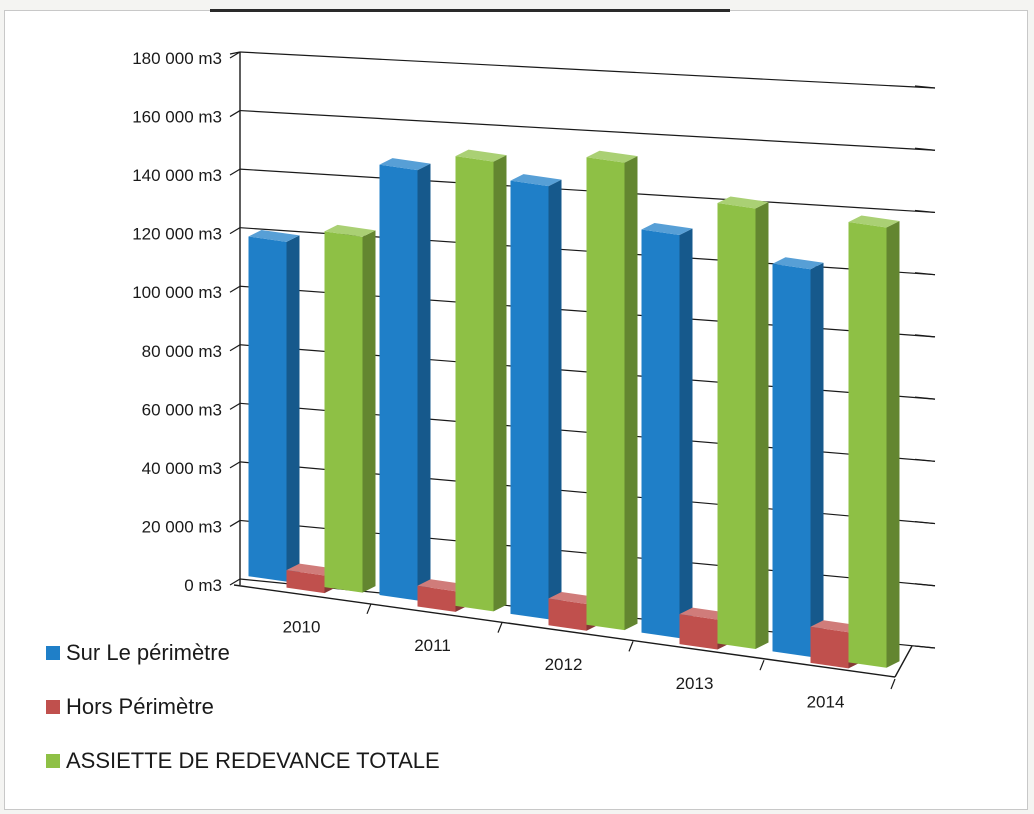  Describe the element at coordinates (470, 10) in the screenshot. I see `scan-edge-line` at that location.